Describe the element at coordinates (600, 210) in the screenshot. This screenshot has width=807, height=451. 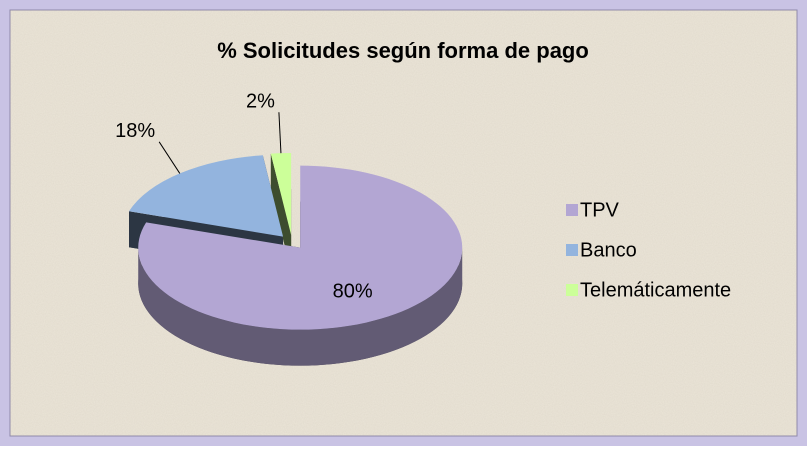
I see `legend-label: TPV` at that location.